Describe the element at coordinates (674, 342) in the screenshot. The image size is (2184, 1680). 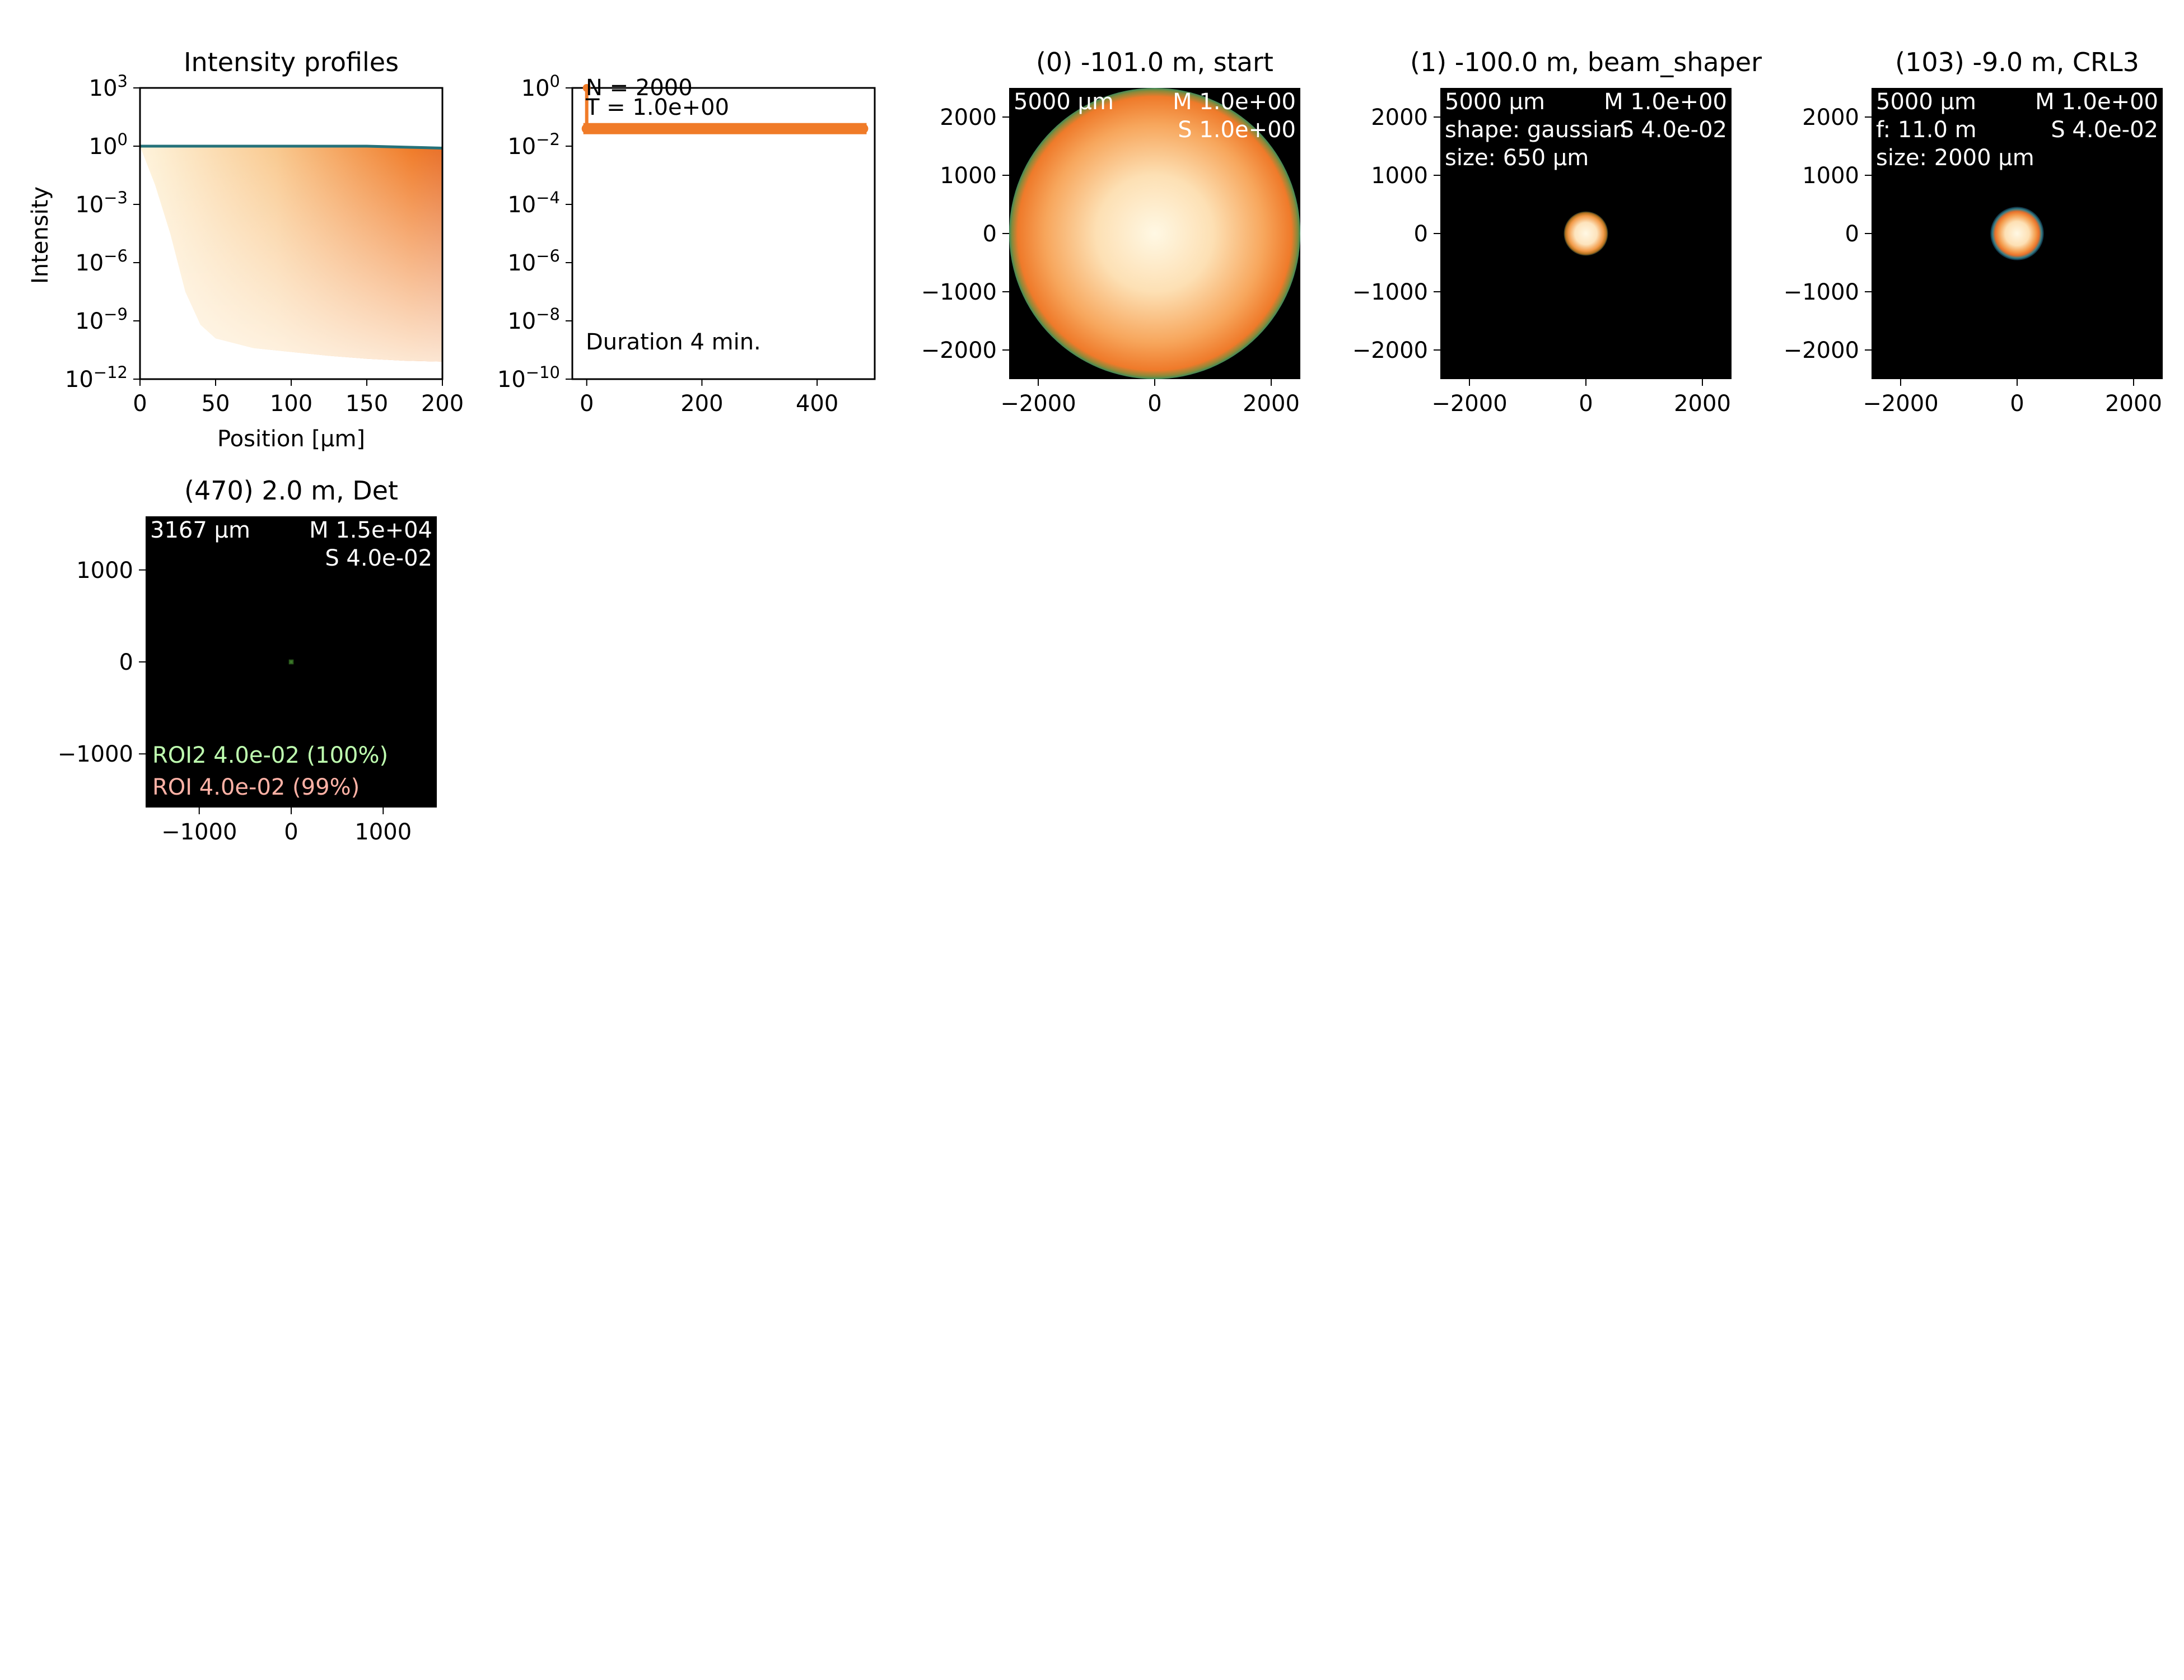
I see `convergence-duration-annotation: Duration 4 min.` at that location.